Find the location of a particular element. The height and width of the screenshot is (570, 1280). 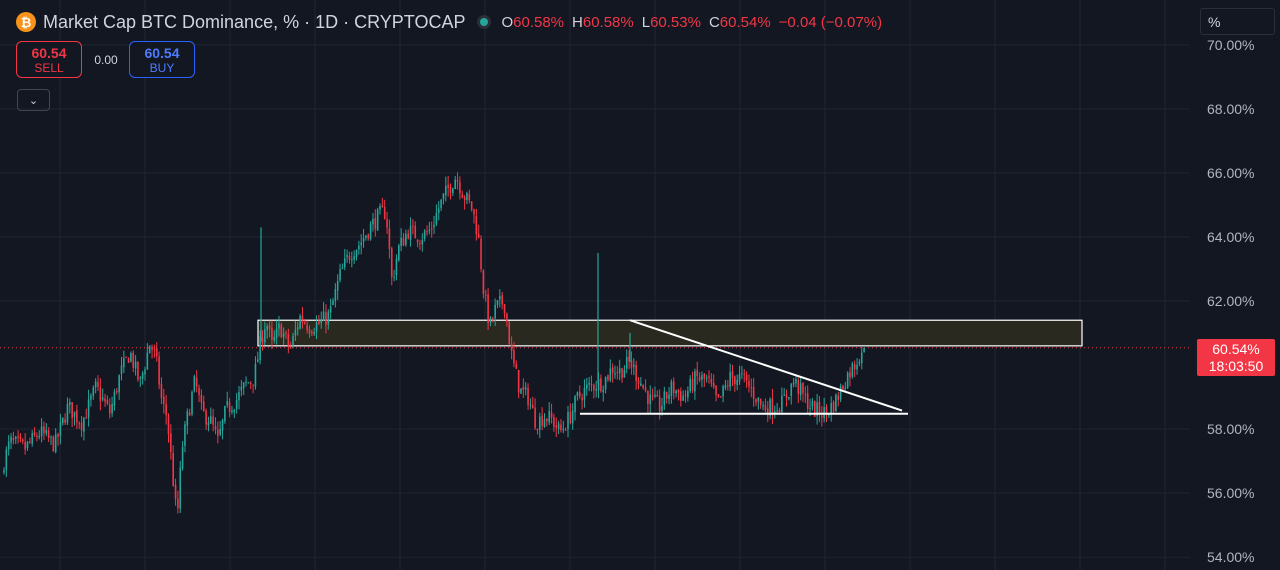

sell-label: SELL is located at coordinates (49, 68).